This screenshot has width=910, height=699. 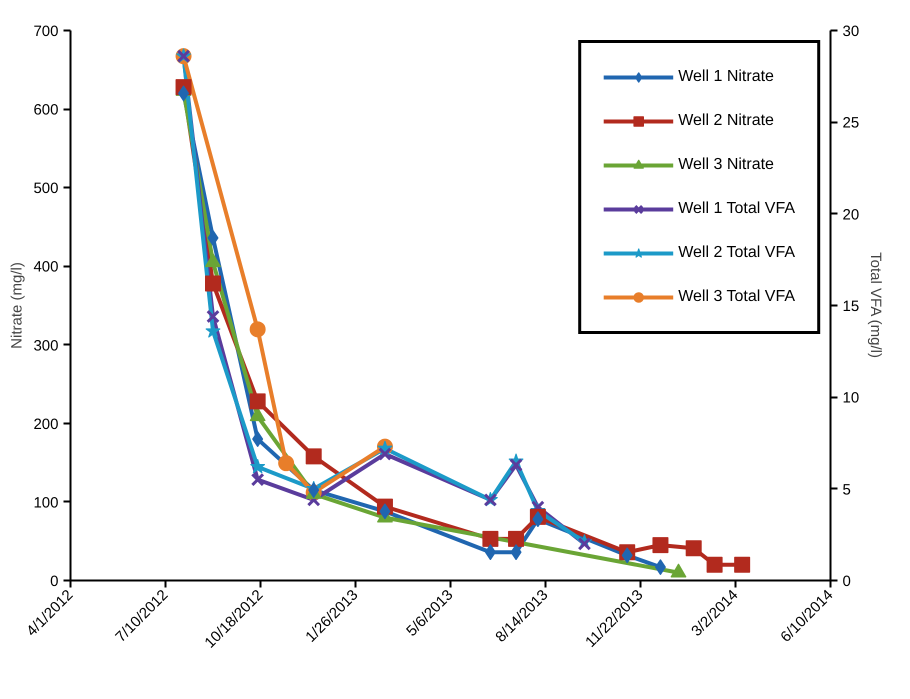 What do you see at coordinates (46, 503) in the screenshot?
I see `y-tick-label: 100` at bounding box center [46, 503].